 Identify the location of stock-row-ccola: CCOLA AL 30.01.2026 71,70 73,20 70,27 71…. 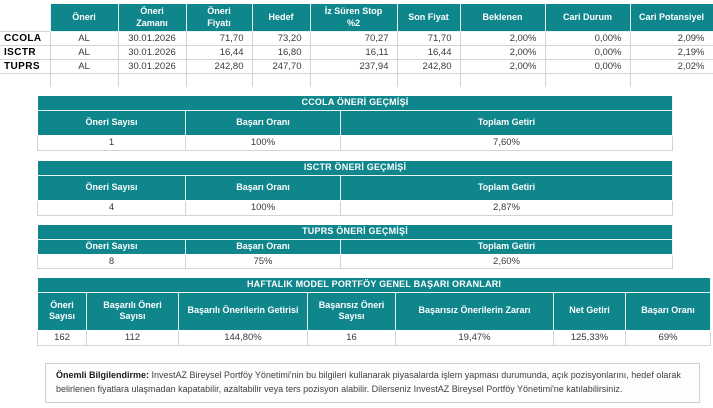
(356, 39).